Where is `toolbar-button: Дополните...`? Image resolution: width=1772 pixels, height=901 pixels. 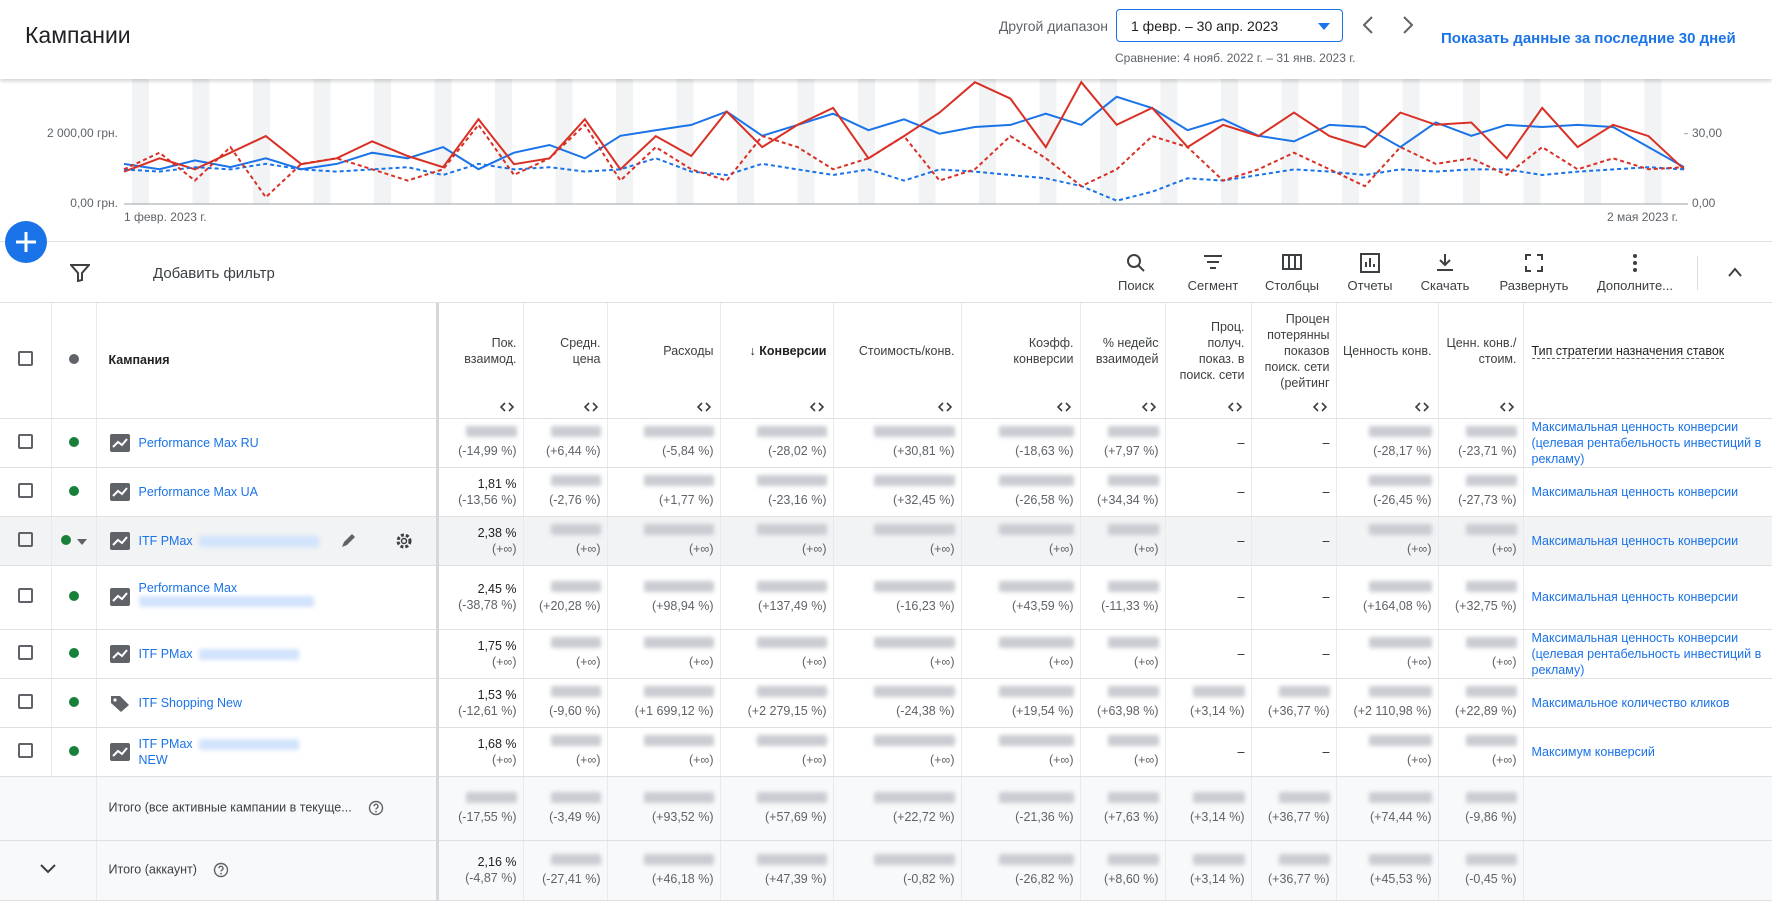 toolbar-button: Дополните... is located at coordinates (1635, 272).